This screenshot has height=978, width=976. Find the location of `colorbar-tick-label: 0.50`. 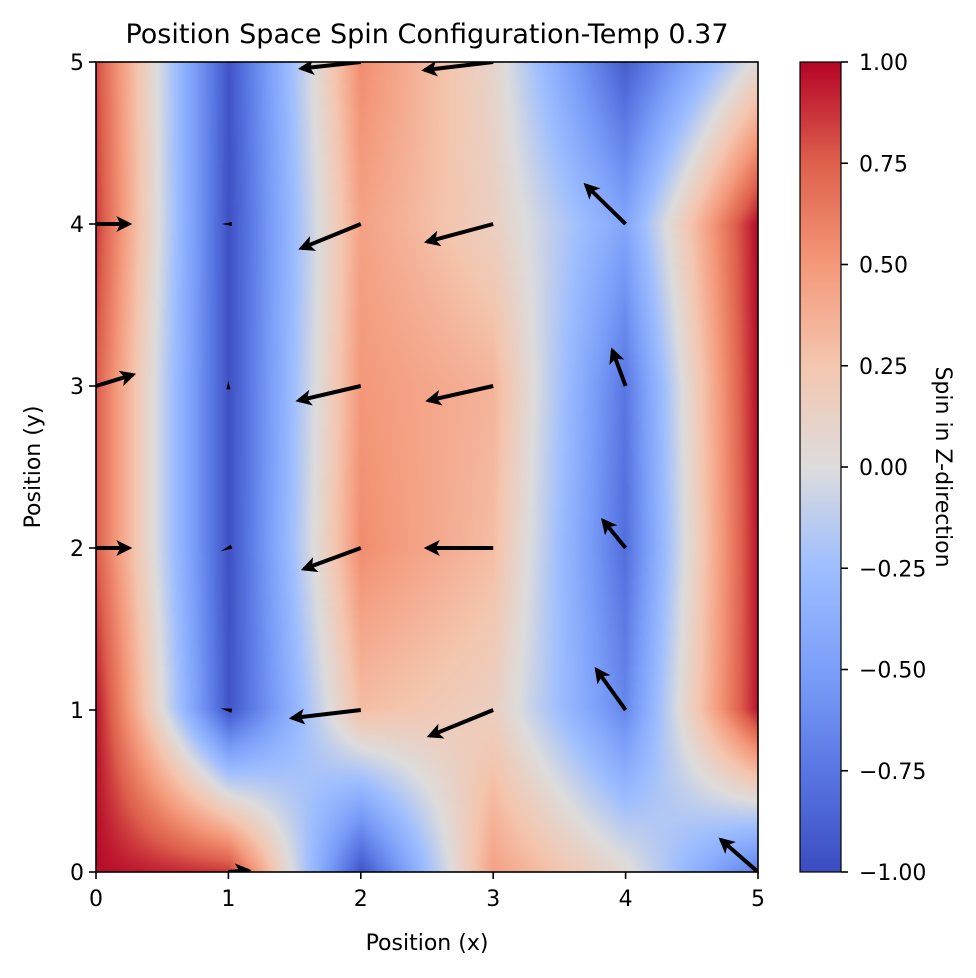

colorbar-tick-label: 0.50 is located at coordinates (883, 266).